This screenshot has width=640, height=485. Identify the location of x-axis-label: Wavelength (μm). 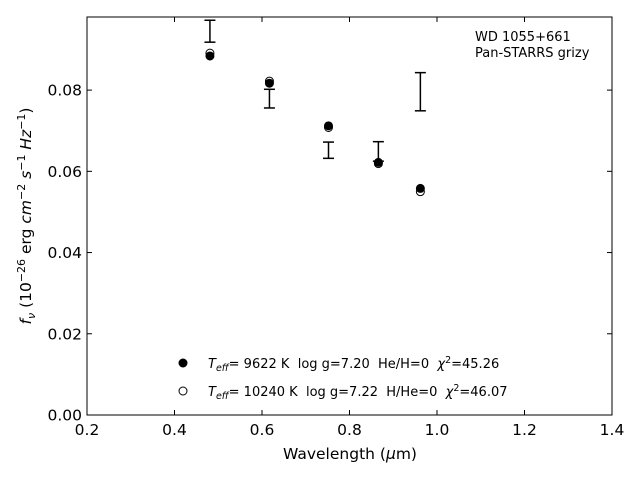
(350, 454).